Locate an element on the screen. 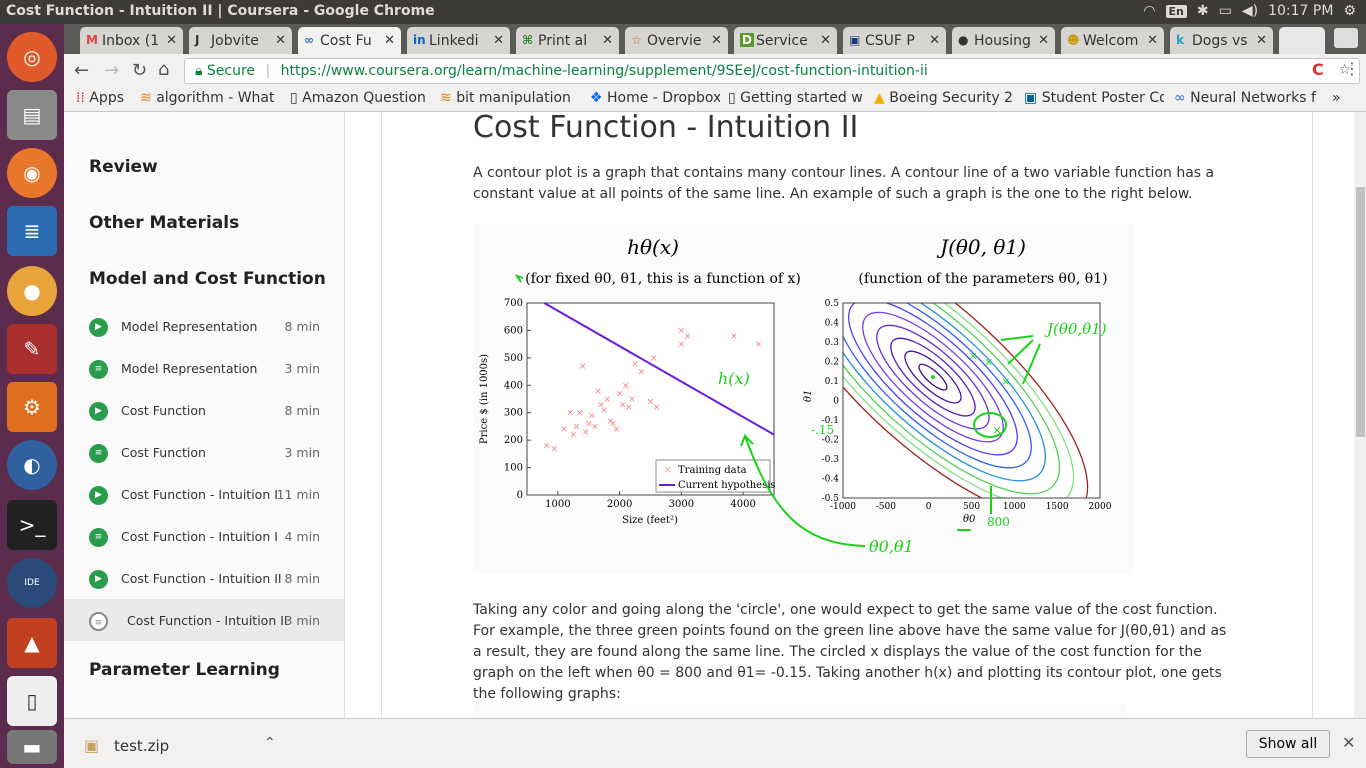 Image resolution: width=1366 pixels, height=768 pixels. bookmark-amazon: ▯ Amazon Question is located at coordinates (360, 98).